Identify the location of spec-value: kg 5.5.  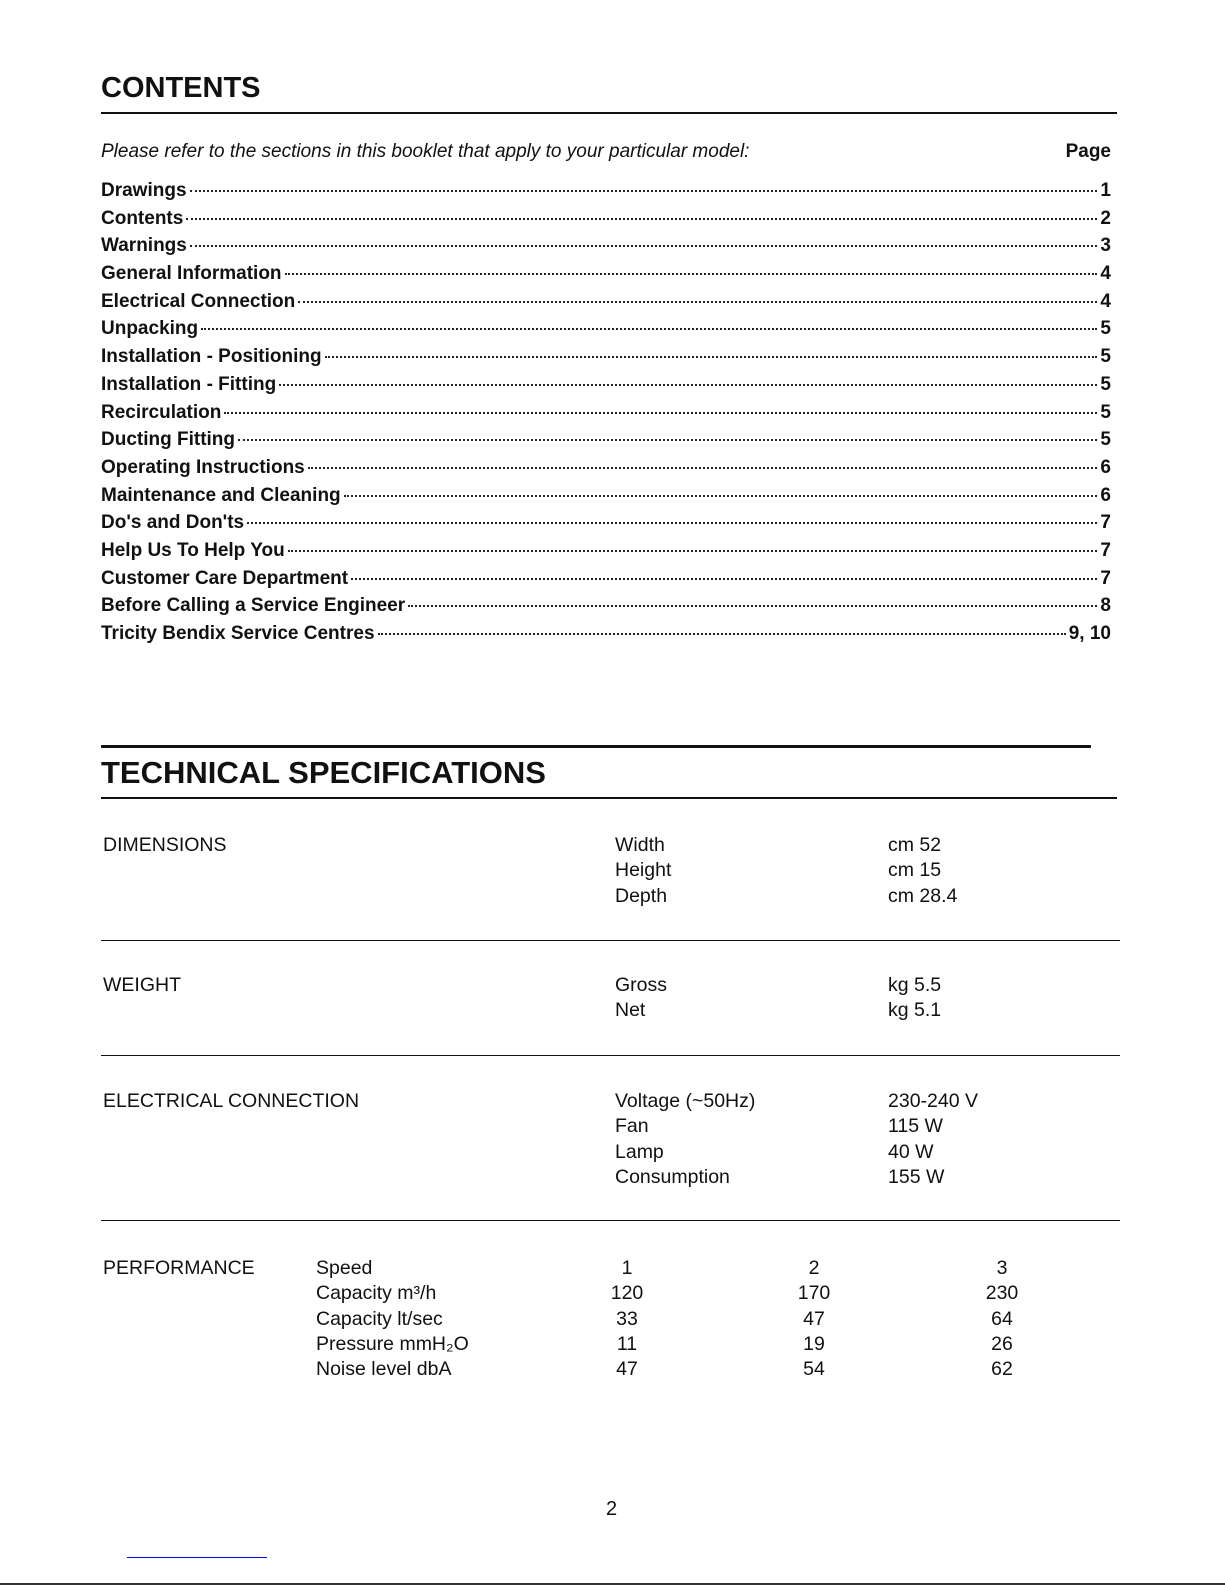
(915, 985).